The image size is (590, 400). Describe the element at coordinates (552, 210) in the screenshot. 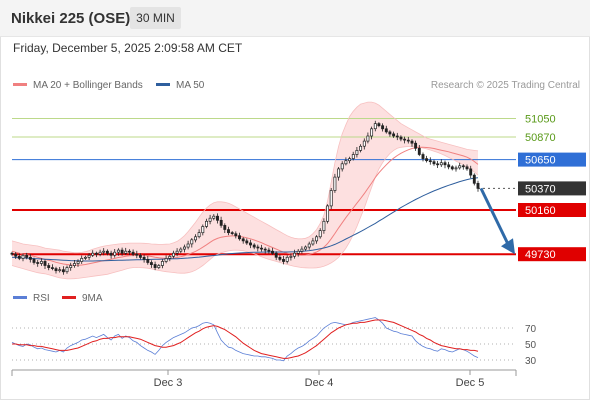

I see `level-label-50160: 50160` at that location.